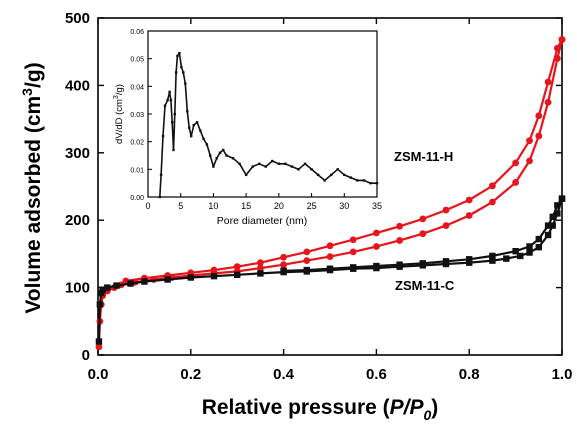 Image resolution: width=577 pixels, height=428 pixels. Describe the element at coordinates (377, 206) in the screenshot. I see `inset-x-tick-label: 35` at that location.